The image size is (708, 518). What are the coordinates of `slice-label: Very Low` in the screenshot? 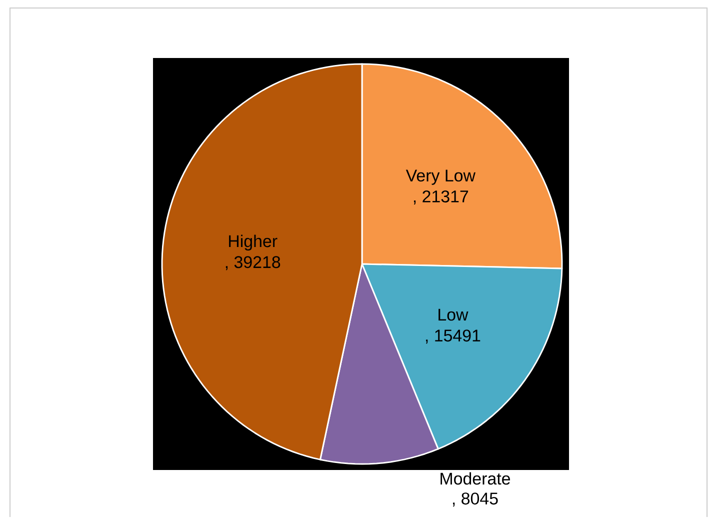 It's located at (441, 178).